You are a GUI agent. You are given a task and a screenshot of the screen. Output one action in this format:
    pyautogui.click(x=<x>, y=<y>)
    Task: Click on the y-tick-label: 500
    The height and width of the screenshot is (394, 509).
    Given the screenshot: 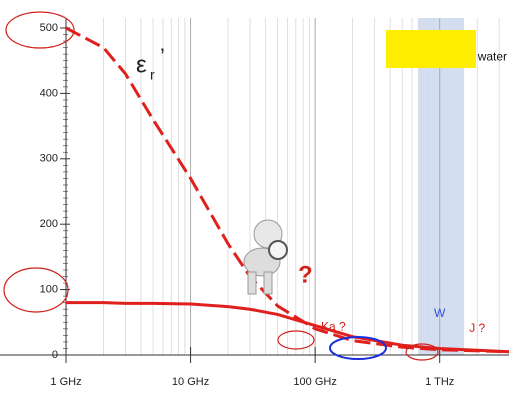 What is the action you would take?
    pyautogui.click(x=49, y=28)
    